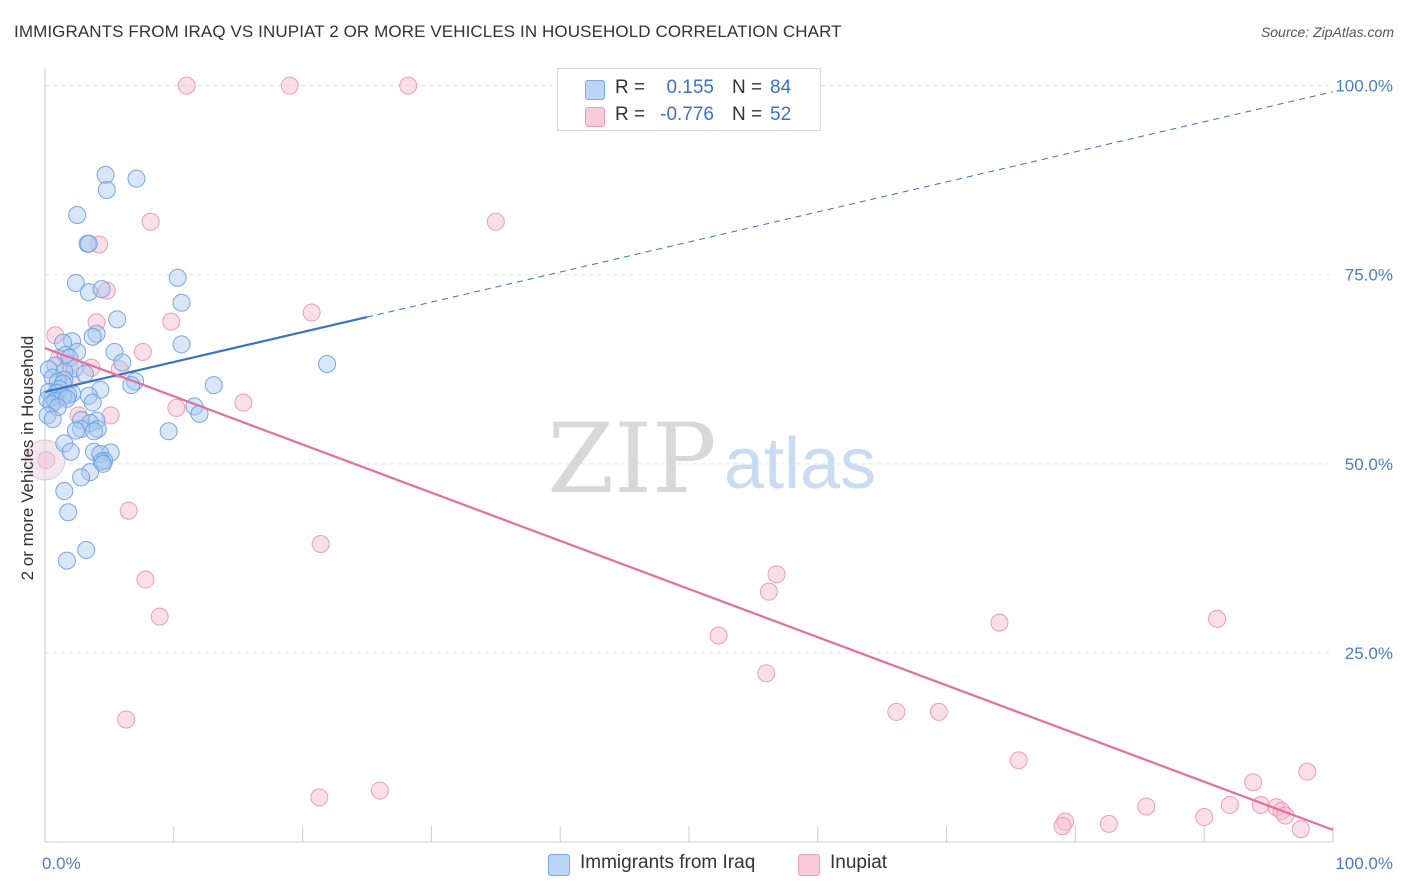 This screenshot has height=892, width=1406. I want to click on legend-row-iraq: R = 0.155 N = 84, so click(689, 88).